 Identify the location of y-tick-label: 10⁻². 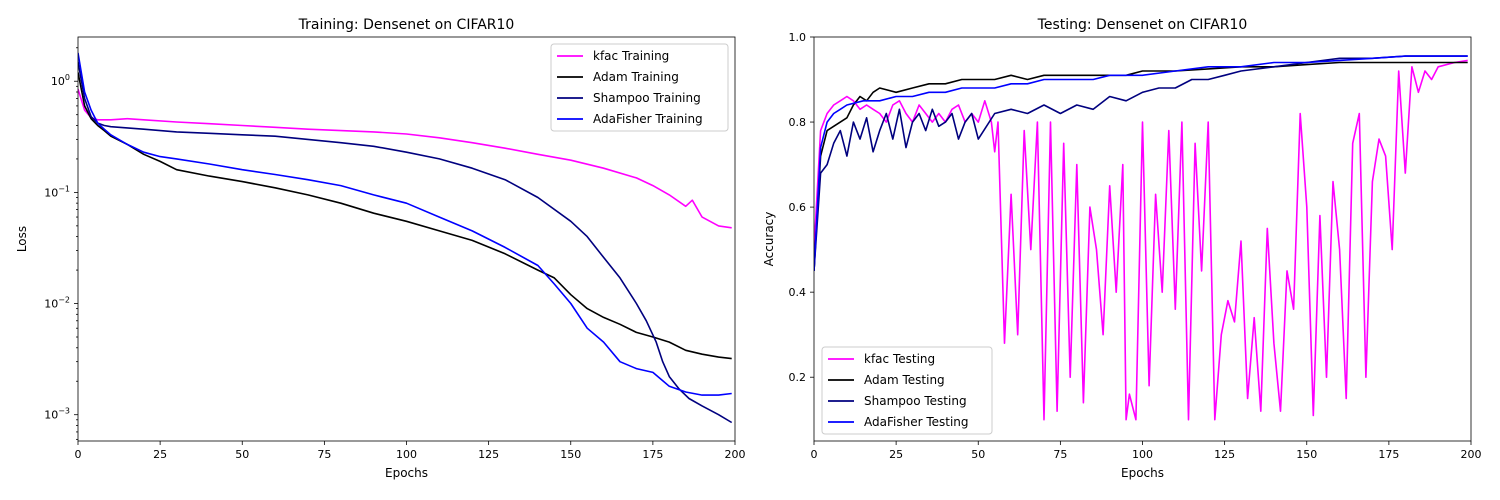
(57, 303).